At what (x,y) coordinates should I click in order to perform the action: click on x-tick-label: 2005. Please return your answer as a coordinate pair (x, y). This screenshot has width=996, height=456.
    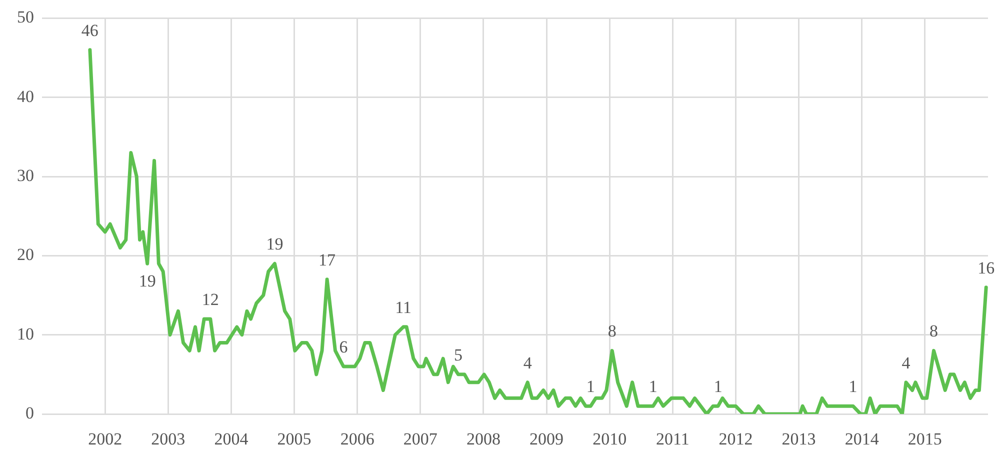
    Looking at the image, I should click on (294, 439).